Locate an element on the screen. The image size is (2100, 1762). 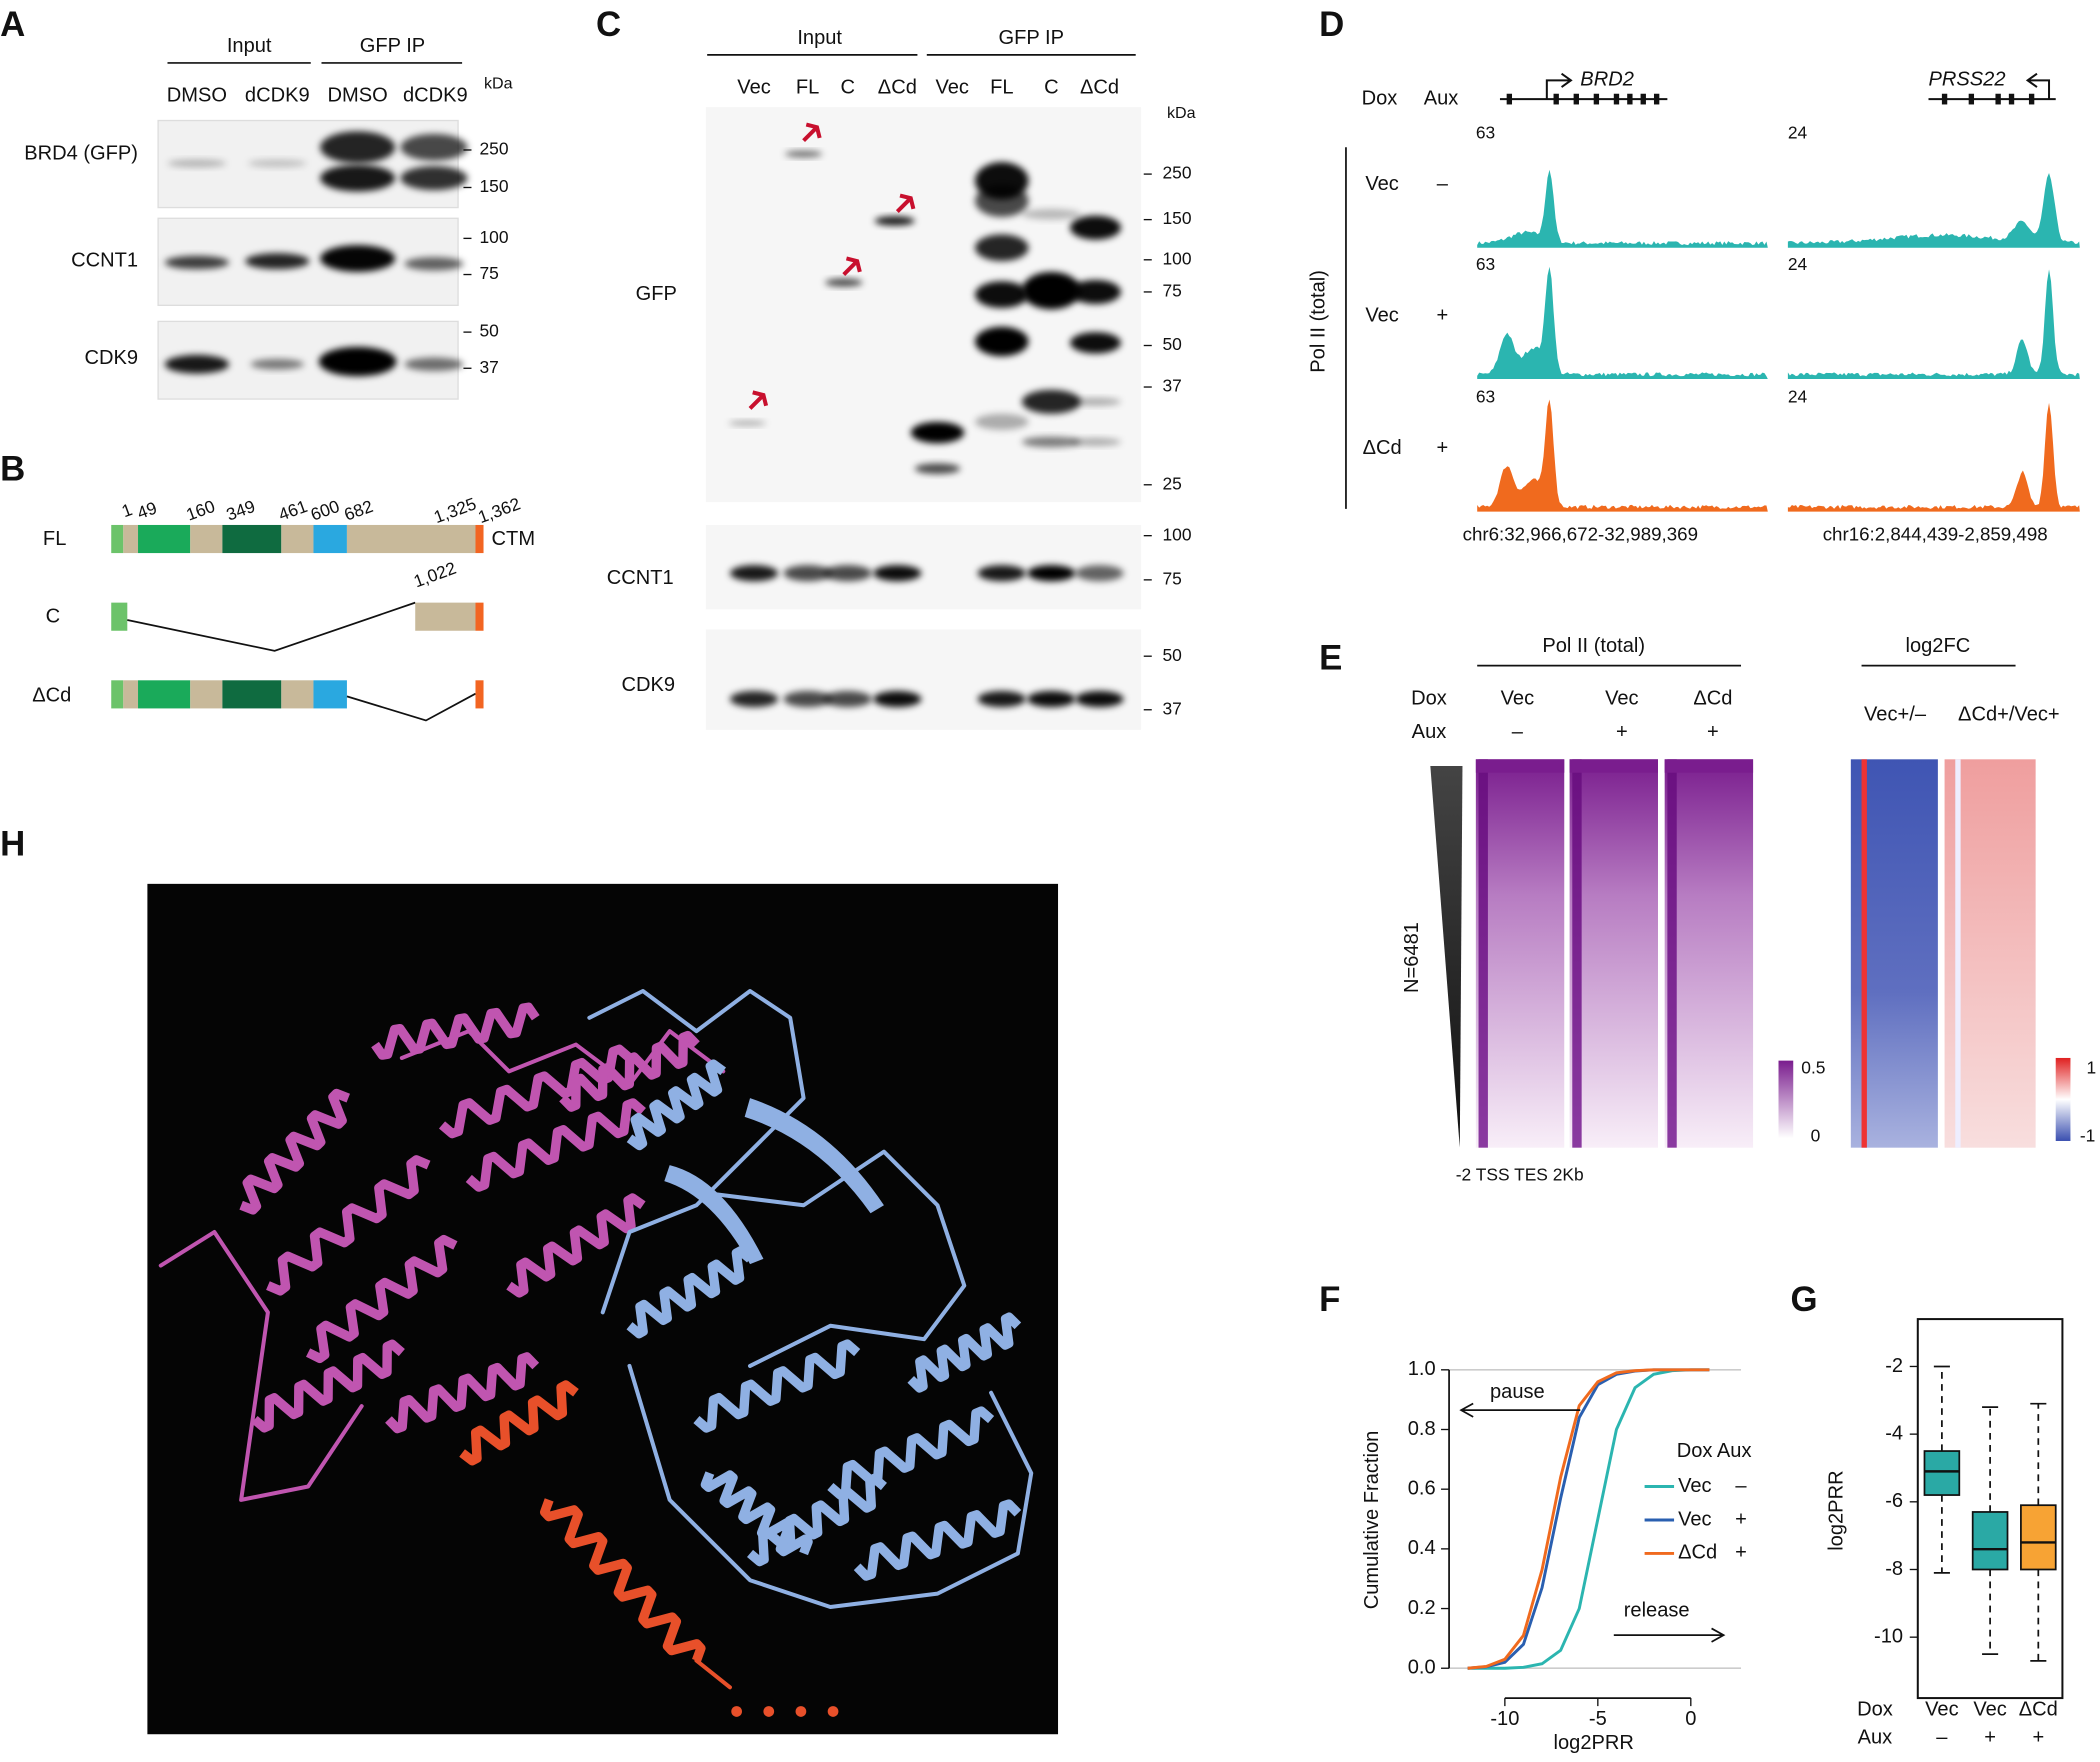
lane-label: FL is located at coordinates (807, 88).